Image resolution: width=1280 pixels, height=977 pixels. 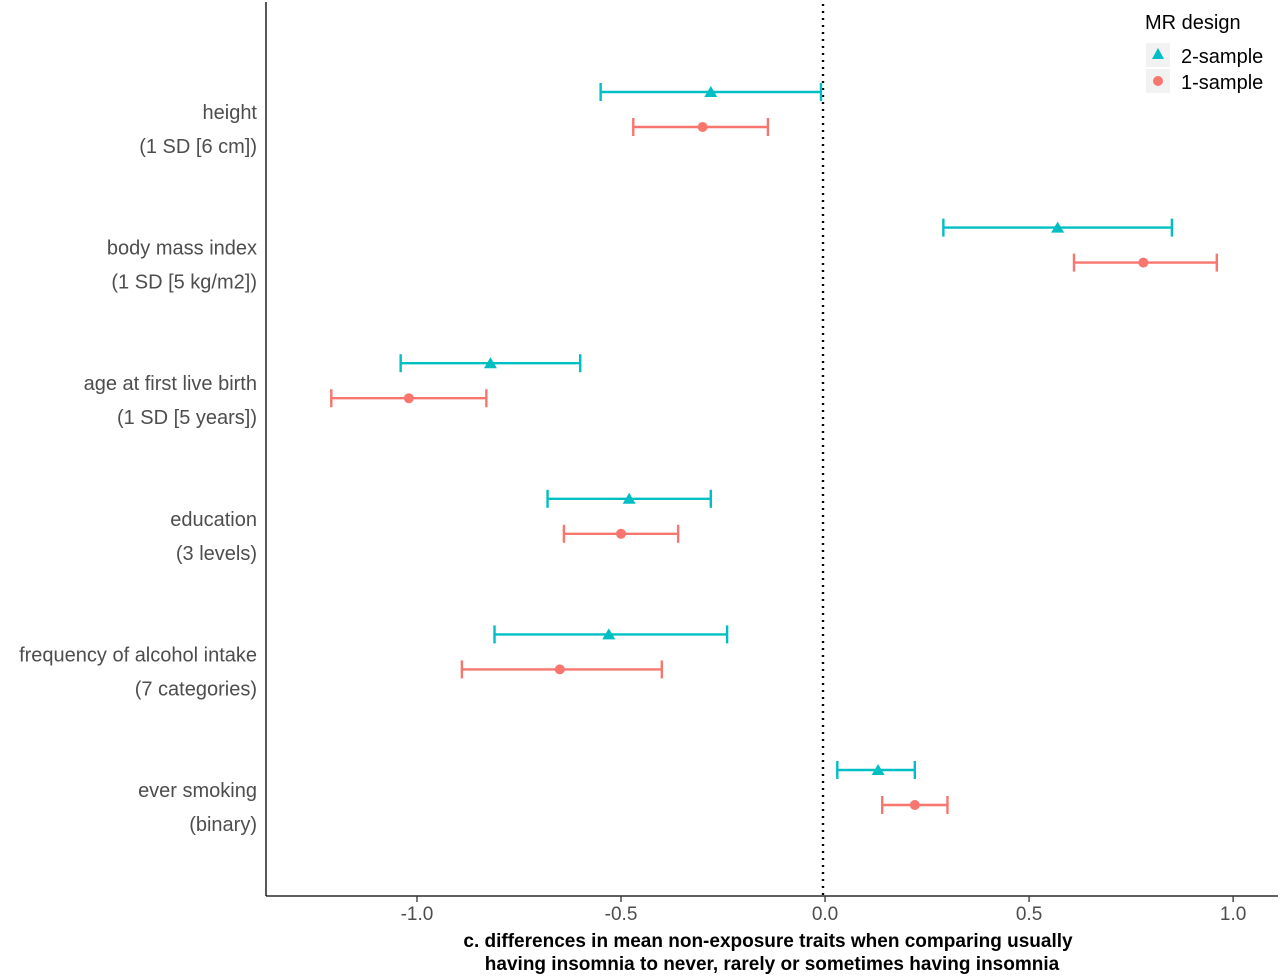 What do you see at coordinates (182, 249) in the screenshot?
I see `category-label: body mass index` at bounding box center [182, 249].